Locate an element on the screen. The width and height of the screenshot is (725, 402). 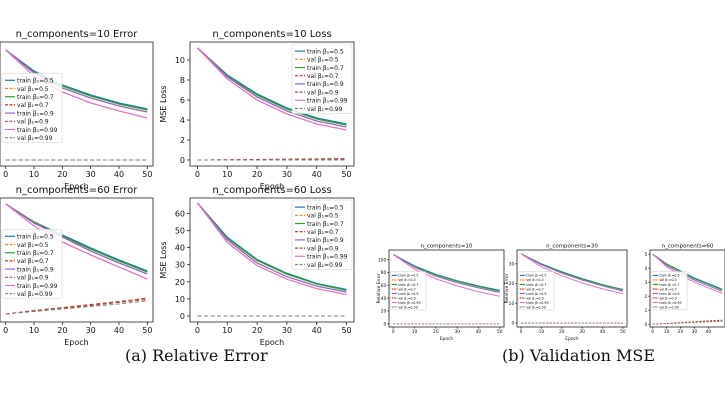
y-tick-label: 60 is located at coordinates (180, 213).